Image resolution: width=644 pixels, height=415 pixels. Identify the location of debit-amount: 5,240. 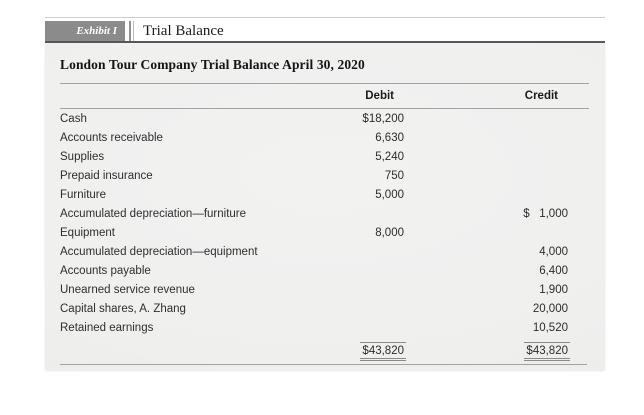
(389, 156).